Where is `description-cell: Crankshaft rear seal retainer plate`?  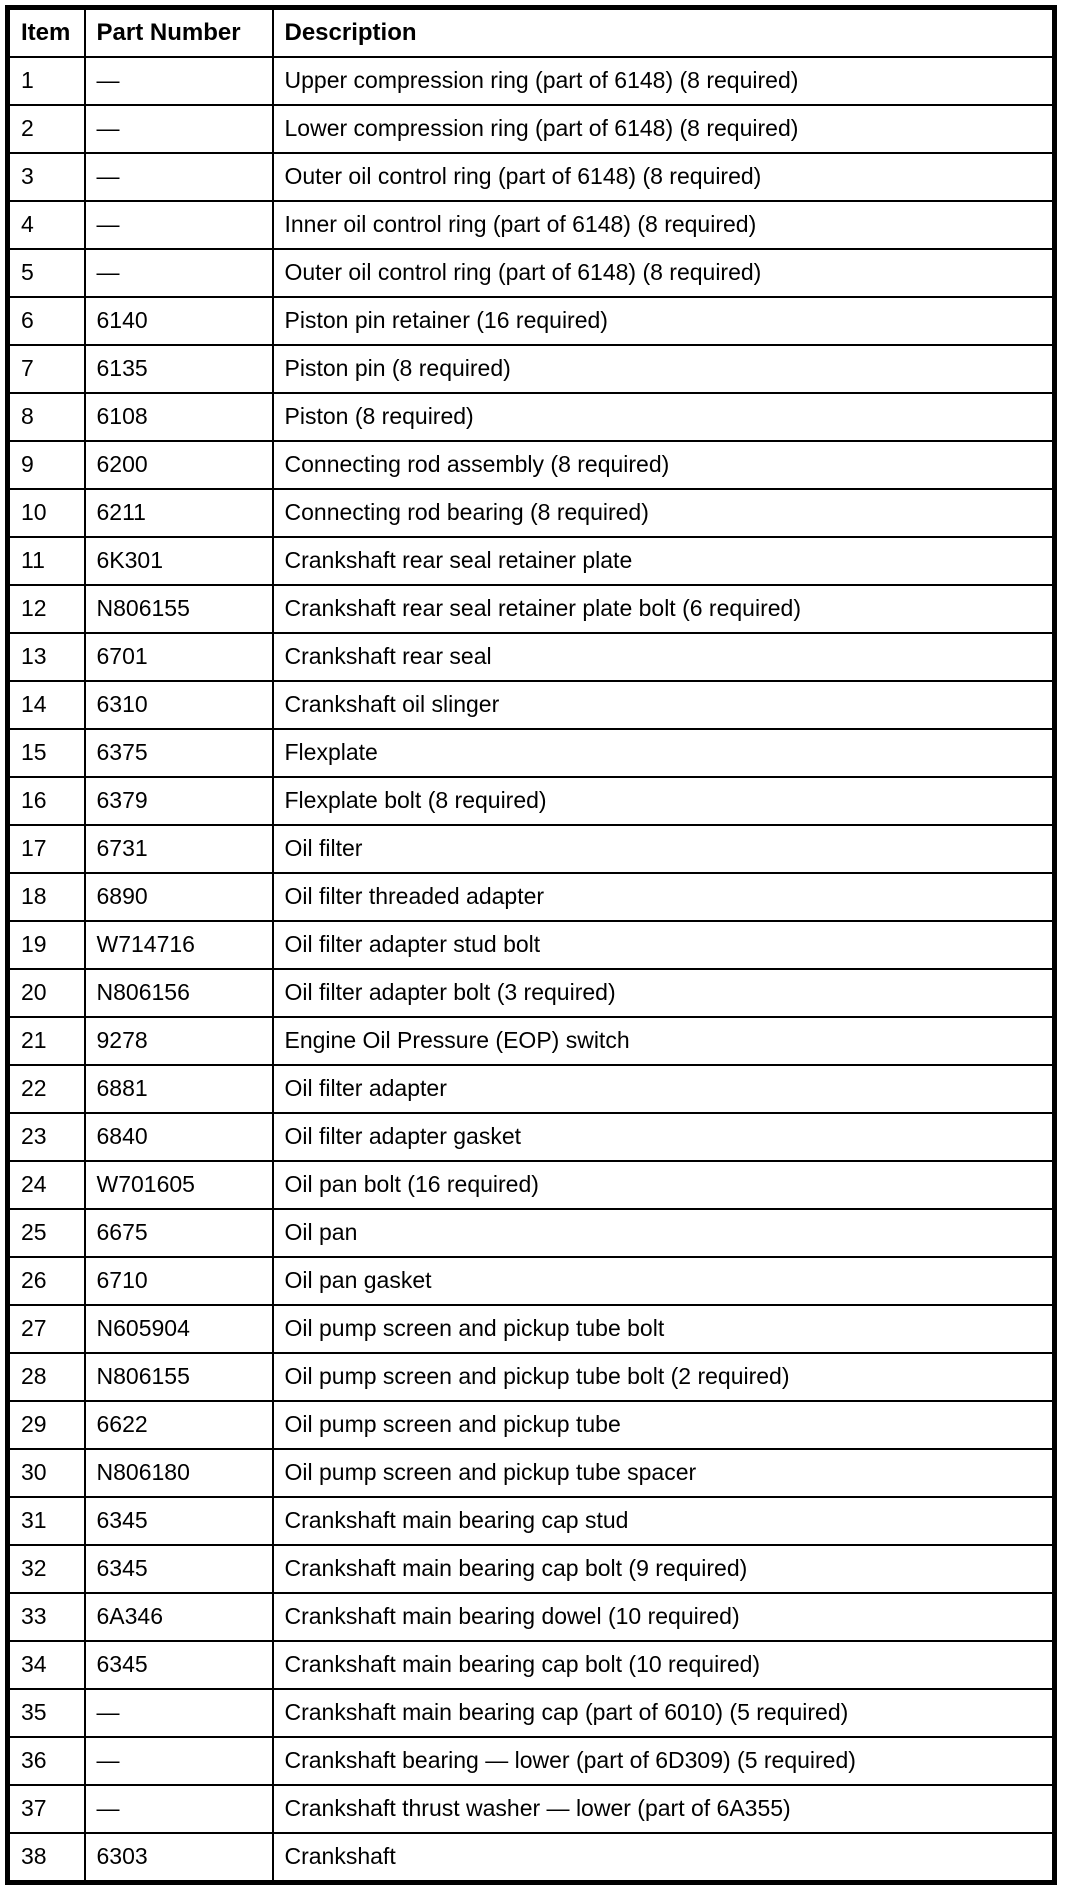
description-cell: Crankshaft rear seal retainer plate is located at coordinates (663, 561).